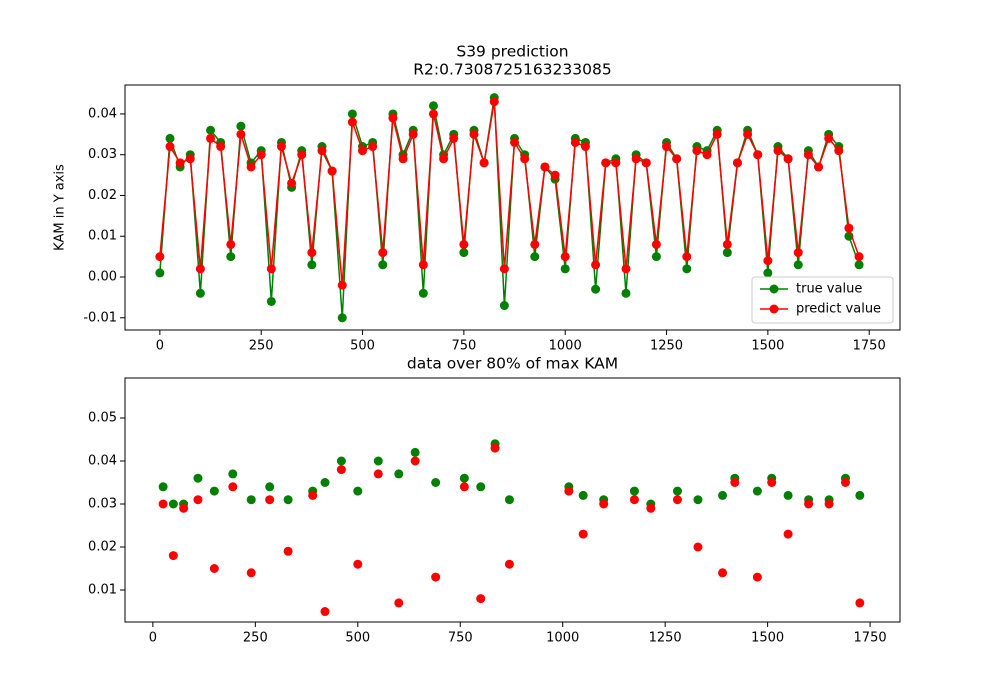 Image resolution: width=1000 pixels, height=700 pixels. What do you see at coordinates (838, 309) in the screenshot?
I see `legend-label: predict value` at bounding box center [838, 309].